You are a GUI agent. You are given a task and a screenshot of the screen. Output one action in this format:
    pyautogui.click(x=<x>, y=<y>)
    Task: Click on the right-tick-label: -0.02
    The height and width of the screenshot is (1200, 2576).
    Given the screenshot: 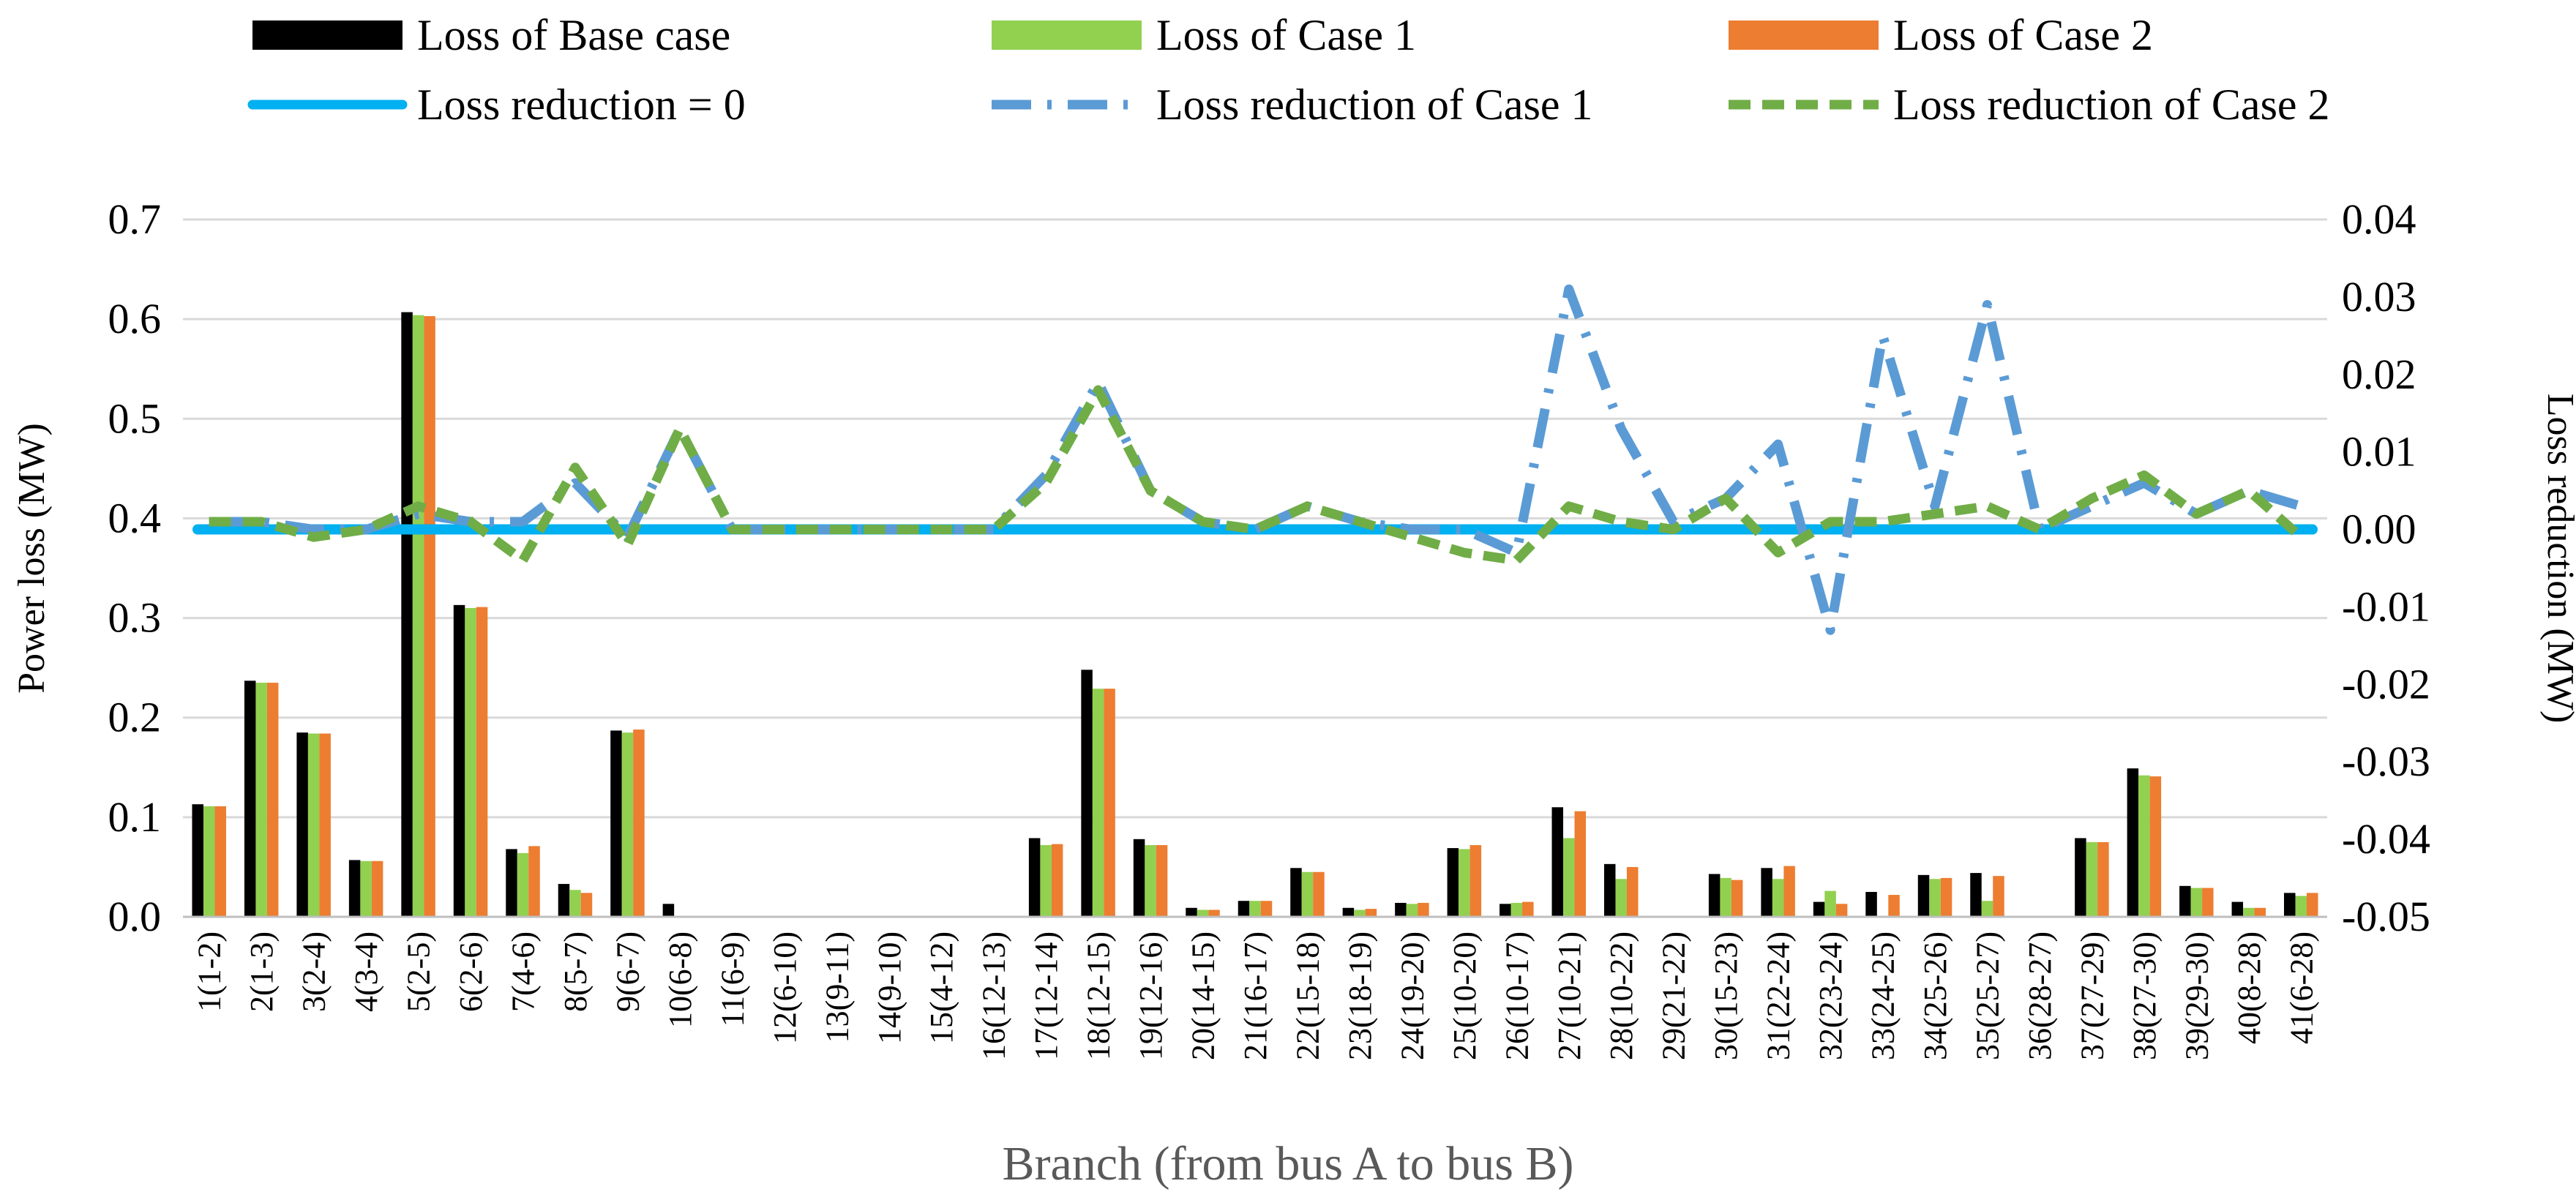 What is the action you would take?
    pyautogui.click(x=2386, y=684)
    